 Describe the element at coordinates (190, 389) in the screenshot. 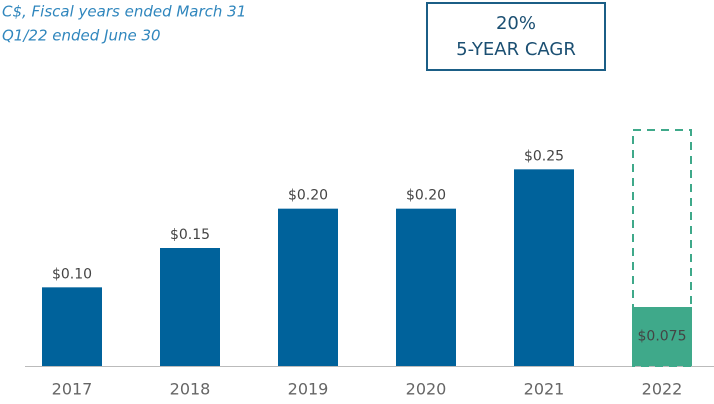

I see `x-tick-label: 2018` at that location.